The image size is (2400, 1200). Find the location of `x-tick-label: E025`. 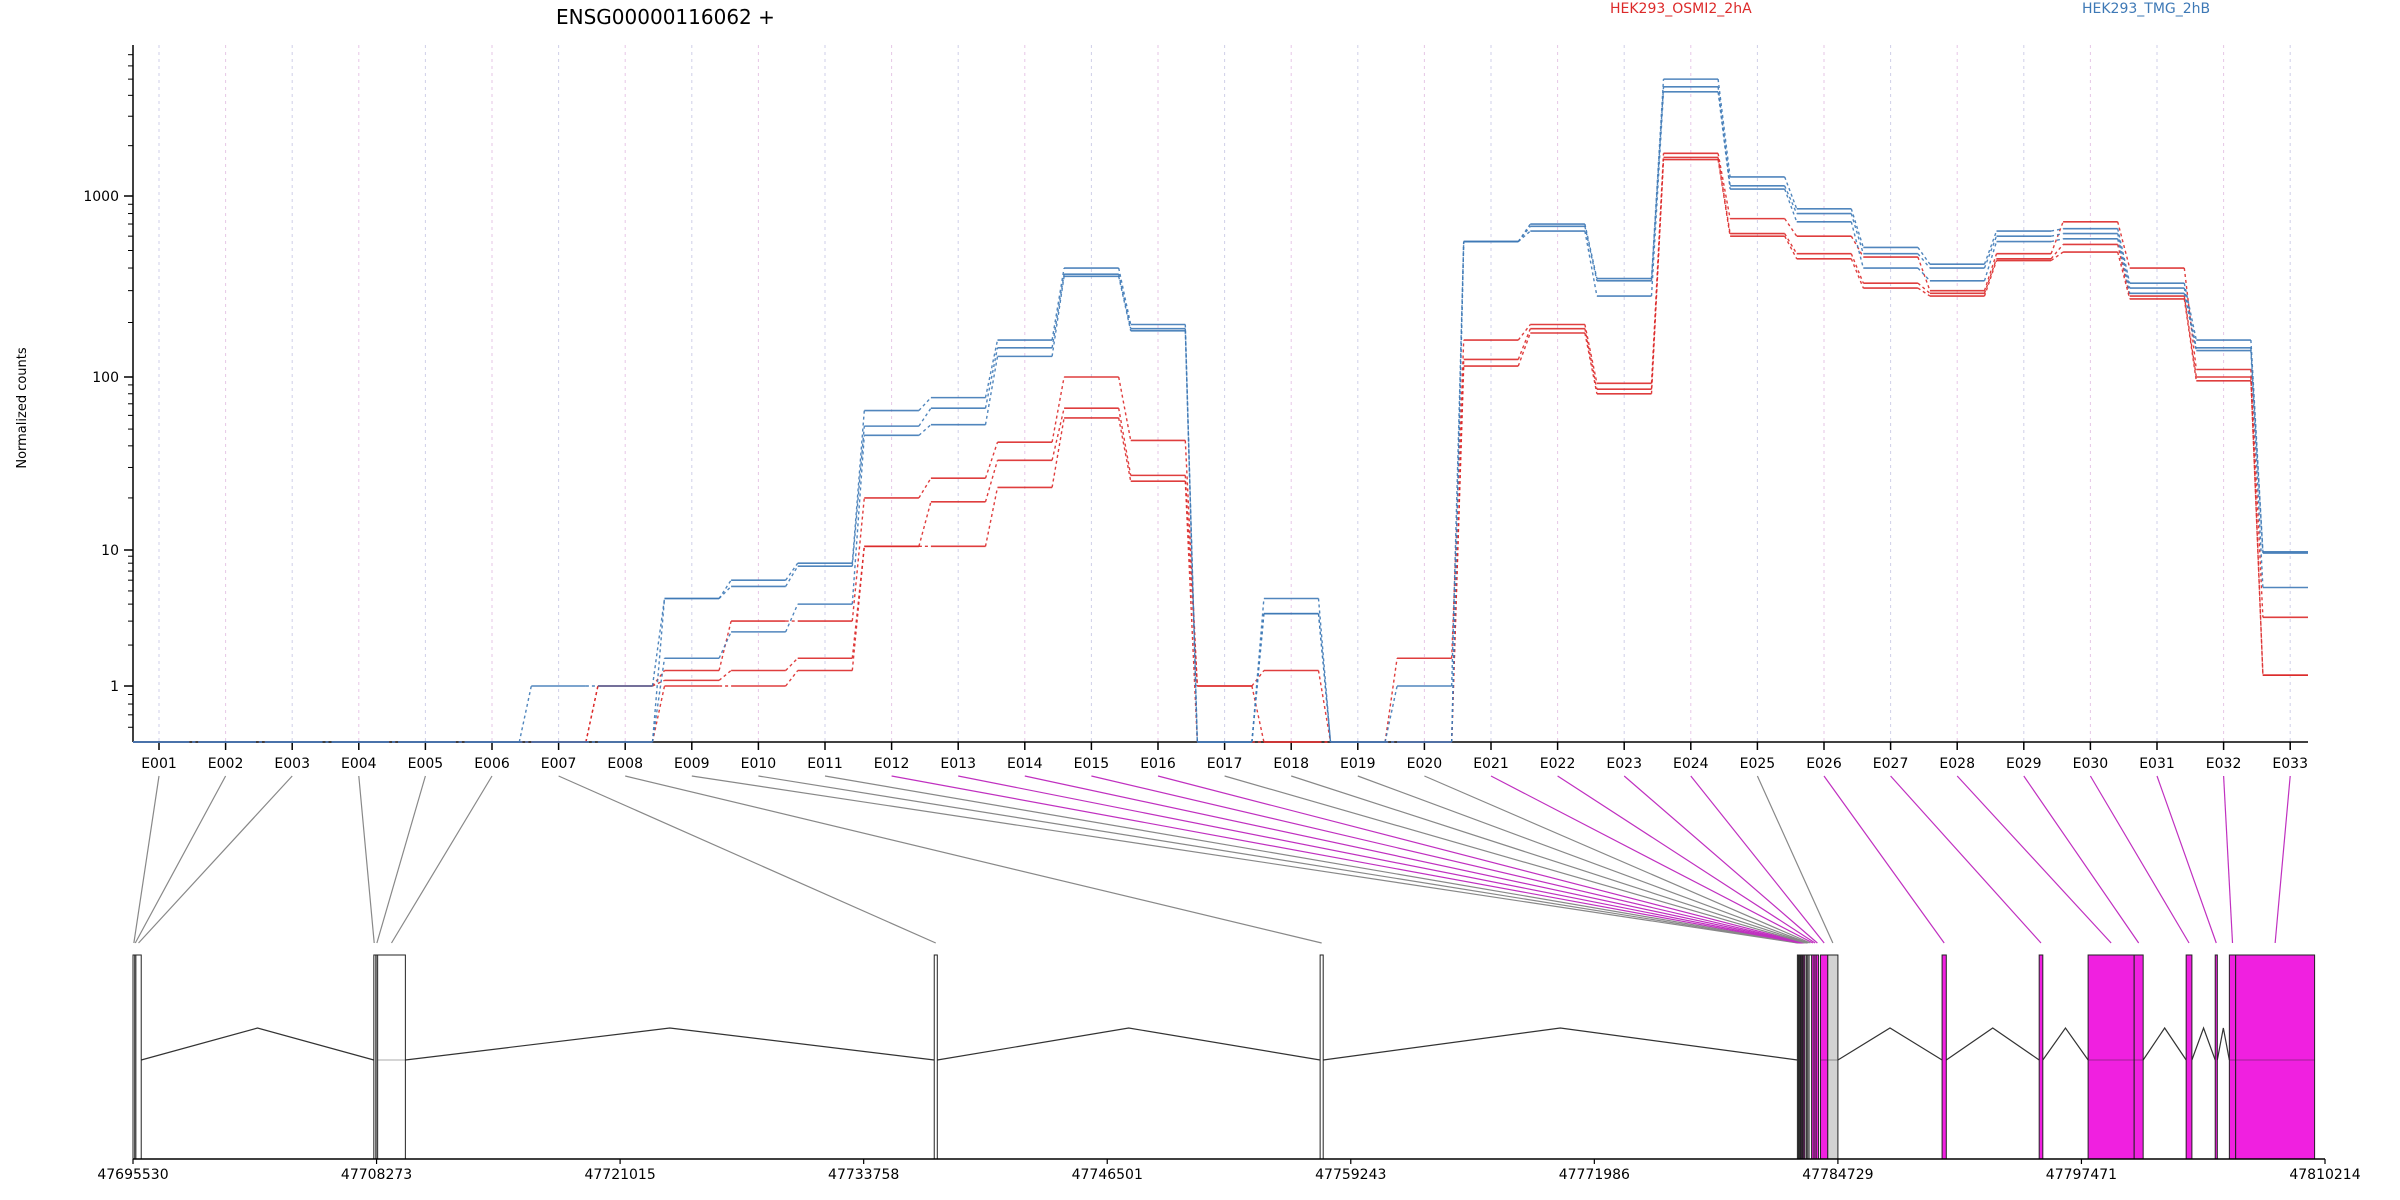

x-tick-label: E025 is located at coordinates (1758, 764).